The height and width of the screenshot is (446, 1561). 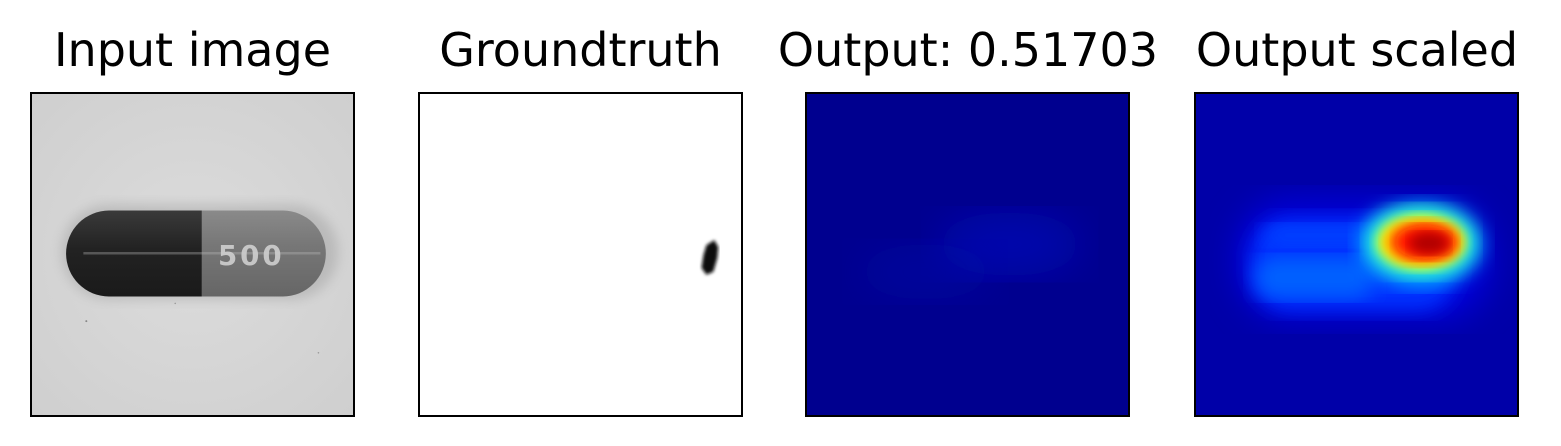 I want to click on output-heatmap, so click(x=967, y=254).